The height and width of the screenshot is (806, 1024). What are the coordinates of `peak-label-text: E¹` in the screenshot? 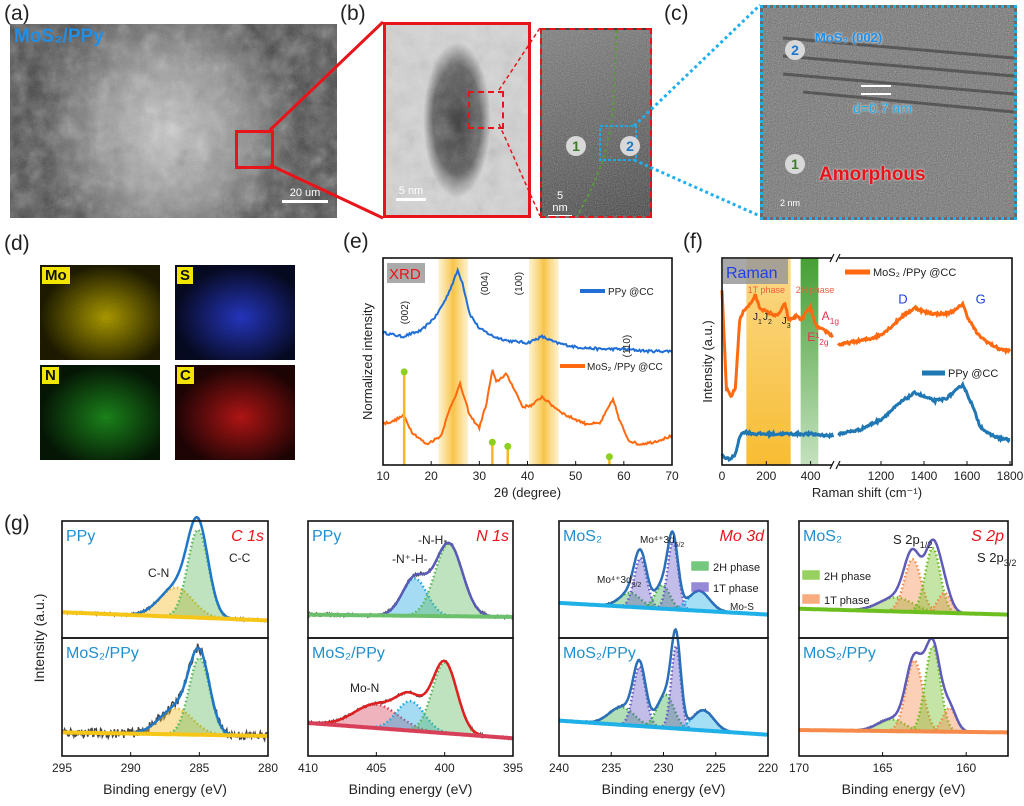 It's located at (813, 337).